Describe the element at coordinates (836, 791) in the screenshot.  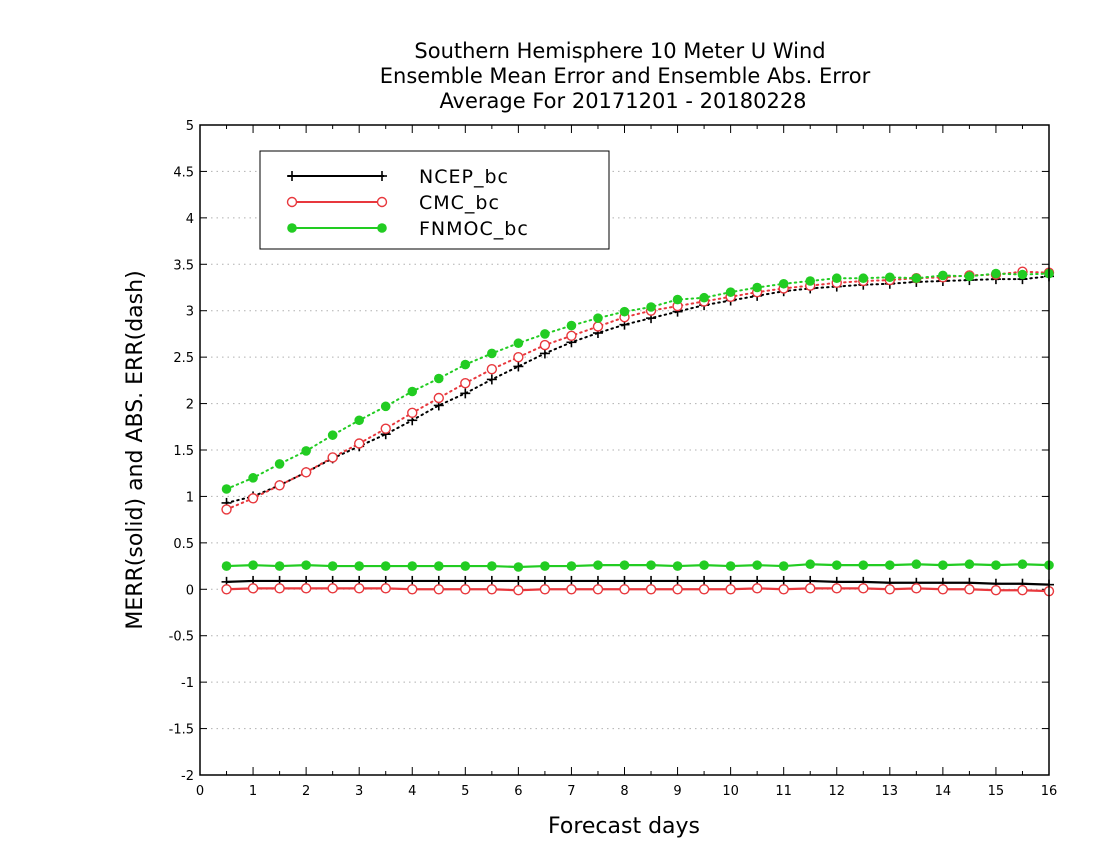
I see `x-tick-label: 12` at that location.